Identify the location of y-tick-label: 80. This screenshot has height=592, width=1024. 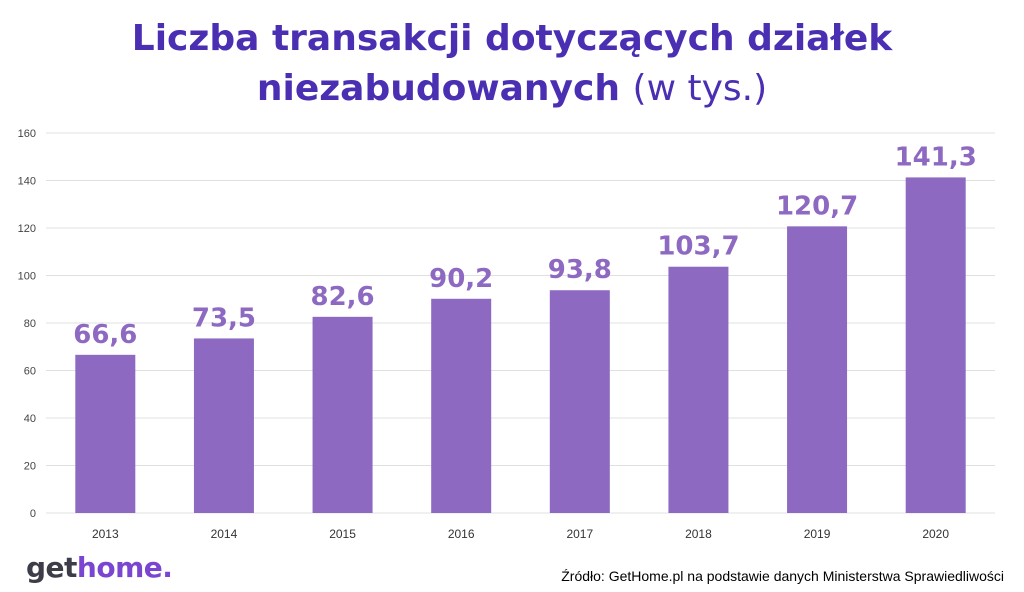
(30, 324).